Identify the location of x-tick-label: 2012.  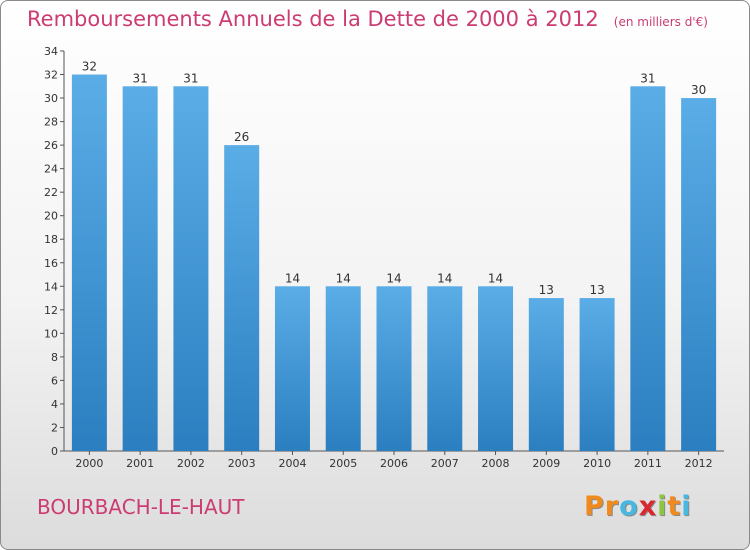
(699, 463).